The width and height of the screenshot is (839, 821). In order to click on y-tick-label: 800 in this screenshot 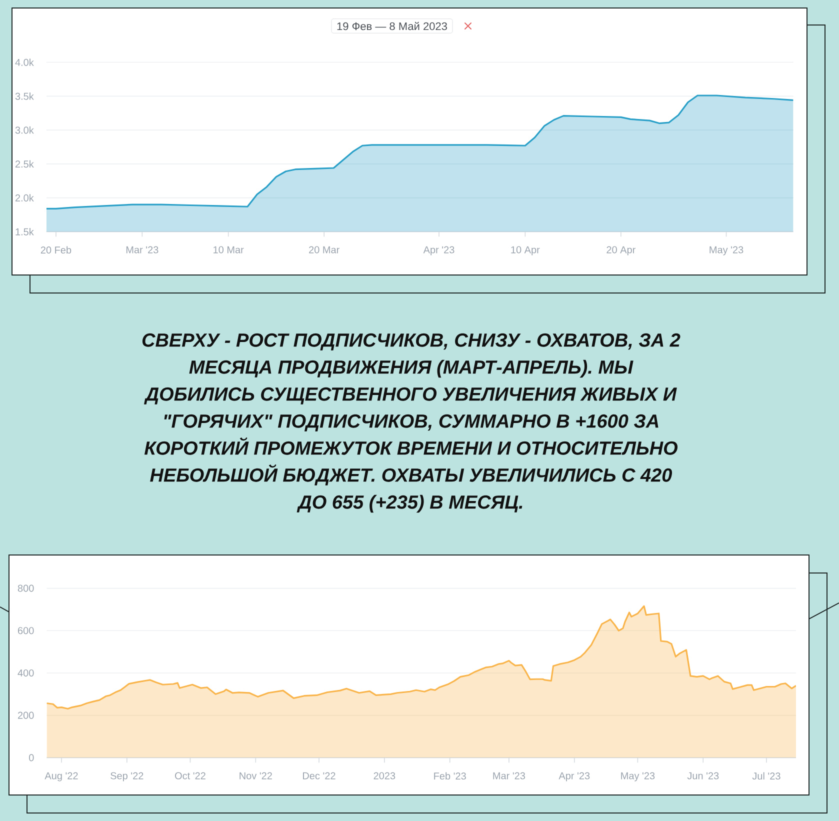, I will do `click(26, 588)`.